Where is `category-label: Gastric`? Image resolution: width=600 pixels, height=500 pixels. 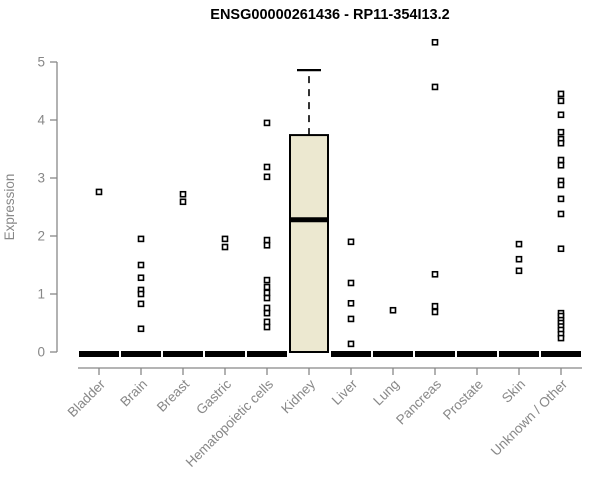
category-label: Gastric is located at coordinates (213, 396).